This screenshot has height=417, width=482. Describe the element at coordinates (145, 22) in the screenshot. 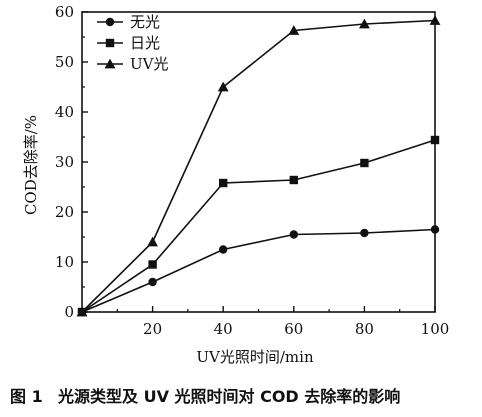

I see `legend-label-1: 无光` at that location.